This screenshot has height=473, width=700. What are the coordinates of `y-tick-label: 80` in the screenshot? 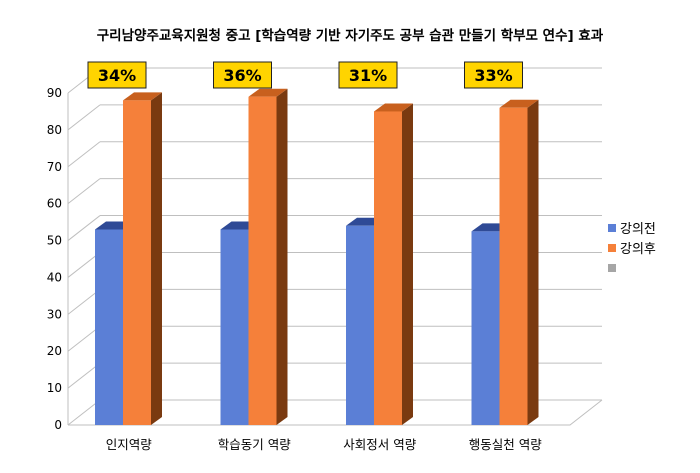 It's located at (54, 130).